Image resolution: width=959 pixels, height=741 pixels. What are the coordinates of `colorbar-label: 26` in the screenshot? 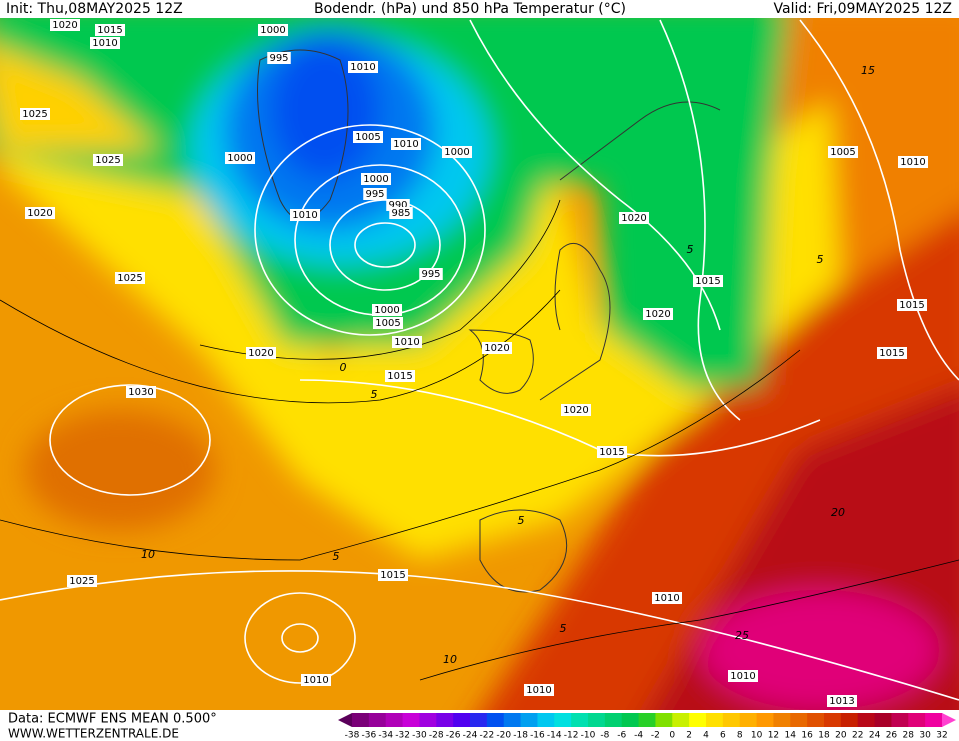 It's located at (892, 736).